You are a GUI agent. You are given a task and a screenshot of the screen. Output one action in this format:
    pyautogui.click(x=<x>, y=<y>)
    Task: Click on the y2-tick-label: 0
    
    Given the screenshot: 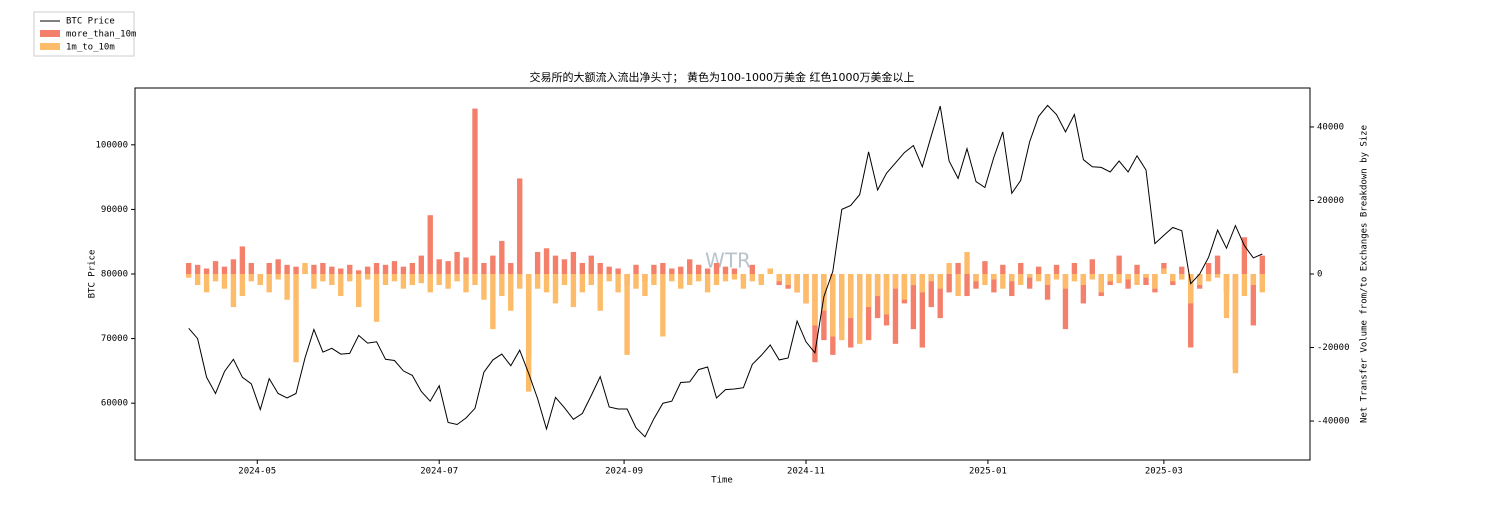 What is the action you would take?
    pyautogui.click(x=1319, y=275)
    